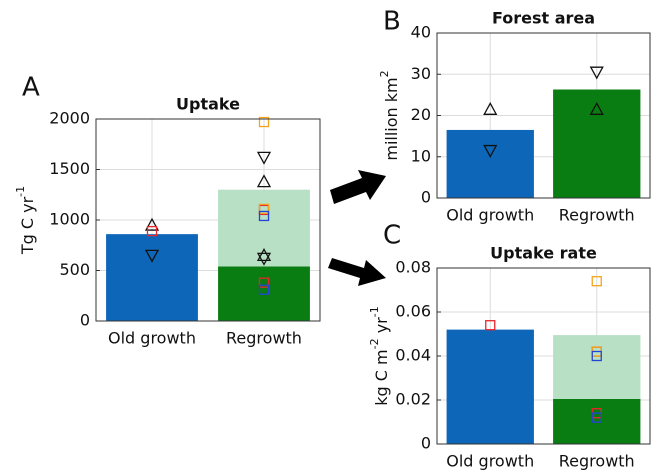 This screenshot has height=472, width=656. What do you see at coordinates (413, 311) in the screenshot?
I see `y-tick-label: 0.06` at bounding box center [413, 311].